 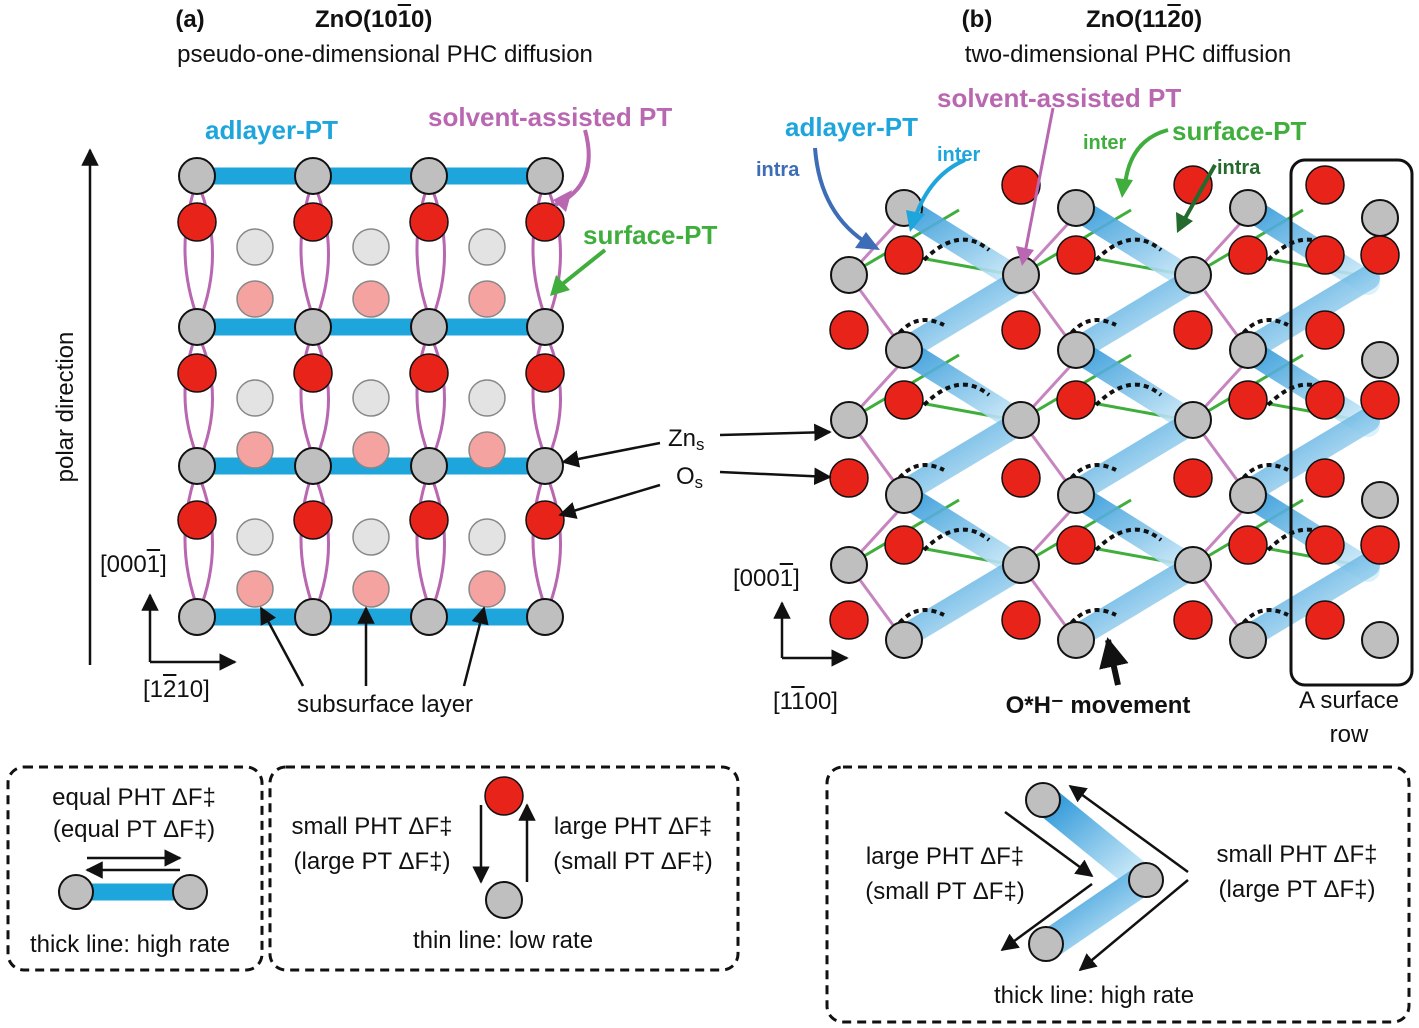 I want to click on axis-right-label-a: [1210], so click(x=176, y=689).